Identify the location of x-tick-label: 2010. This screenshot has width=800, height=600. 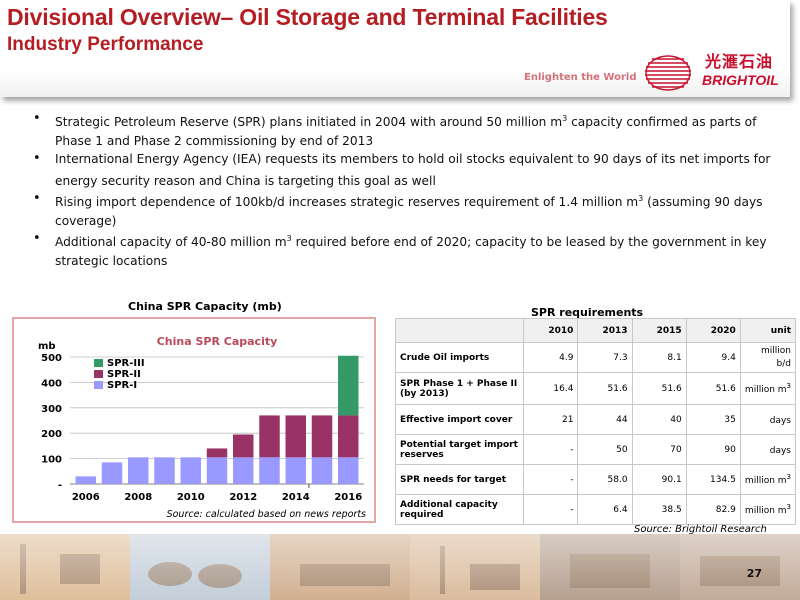
(191, 497).